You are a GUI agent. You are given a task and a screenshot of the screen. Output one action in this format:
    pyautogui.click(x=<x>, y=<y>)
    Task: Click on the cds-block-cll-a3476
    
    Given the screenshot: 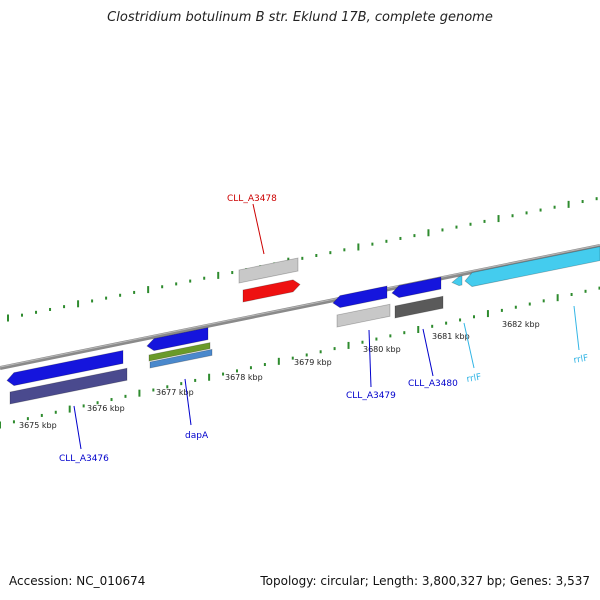 What is the action you would take?
    pyautogui.click(x=68, y=386)
    